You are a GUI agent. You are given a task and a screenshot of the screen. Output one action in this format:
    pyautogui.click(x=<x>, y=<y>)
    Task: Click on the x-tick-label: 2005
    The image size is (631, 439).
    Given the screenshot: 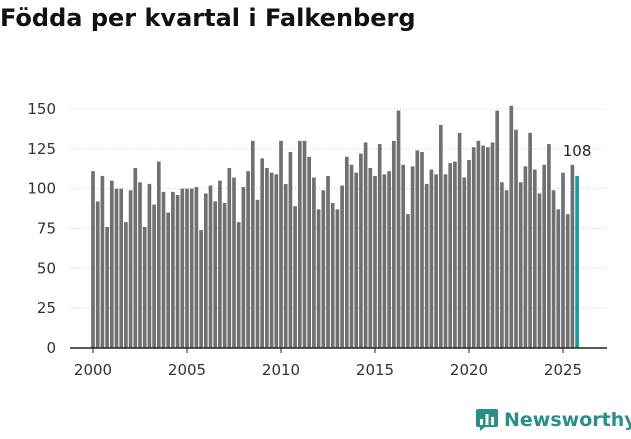 What is the action you would take?
    pyautogui.click(x=187, y=370)
    